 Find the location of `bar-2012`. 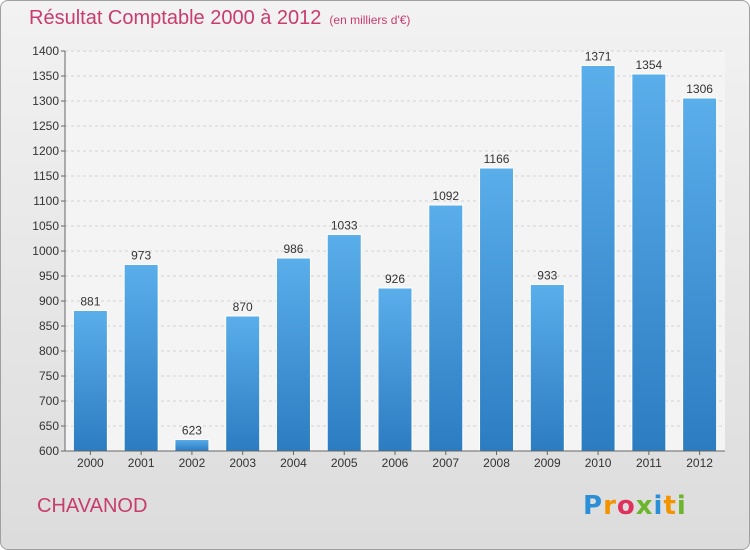

bar-2012 is located at coordinates (700, 274).